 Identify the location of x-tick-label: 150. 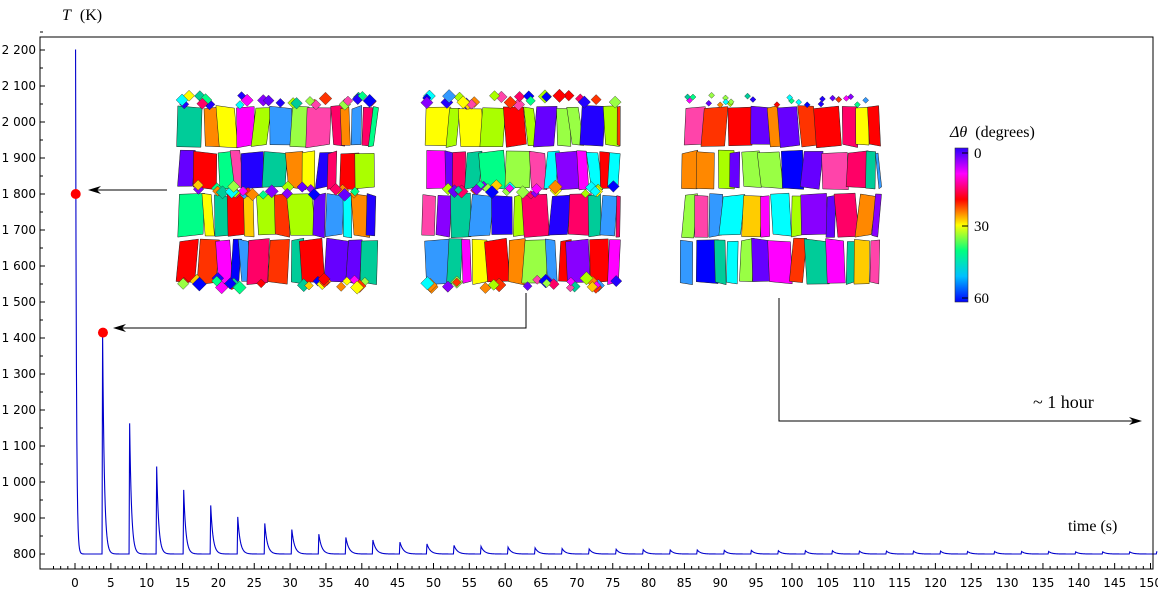
(1148, 583).